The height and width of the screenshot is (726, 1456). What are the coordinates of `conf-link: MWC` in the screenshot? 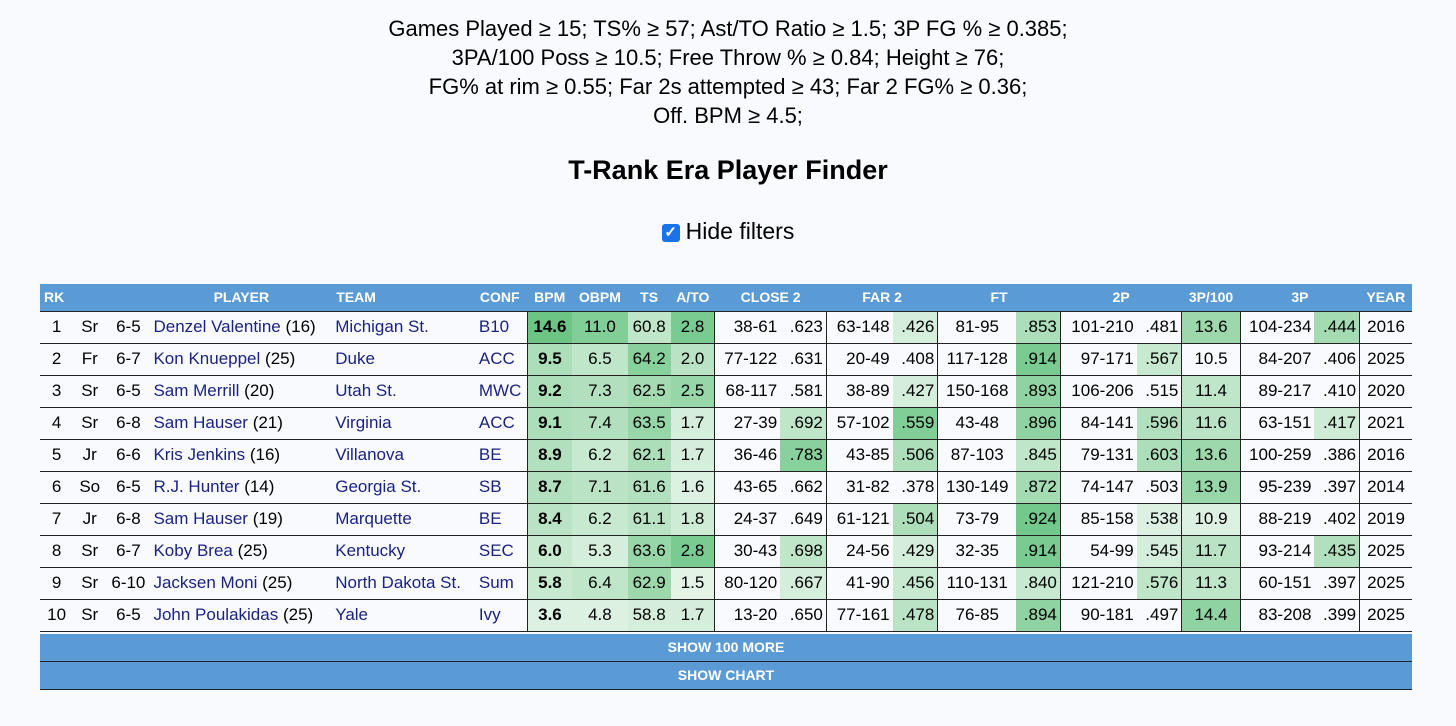 It's located at (500, 390).